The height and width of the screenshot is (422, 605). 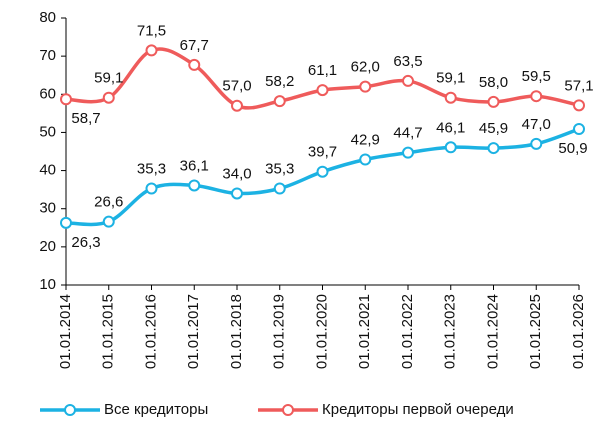 What do you see at coordinates (47, 17) in the screenshot?
I see `y-tick-label: 80` at bounding box center [47, 17].